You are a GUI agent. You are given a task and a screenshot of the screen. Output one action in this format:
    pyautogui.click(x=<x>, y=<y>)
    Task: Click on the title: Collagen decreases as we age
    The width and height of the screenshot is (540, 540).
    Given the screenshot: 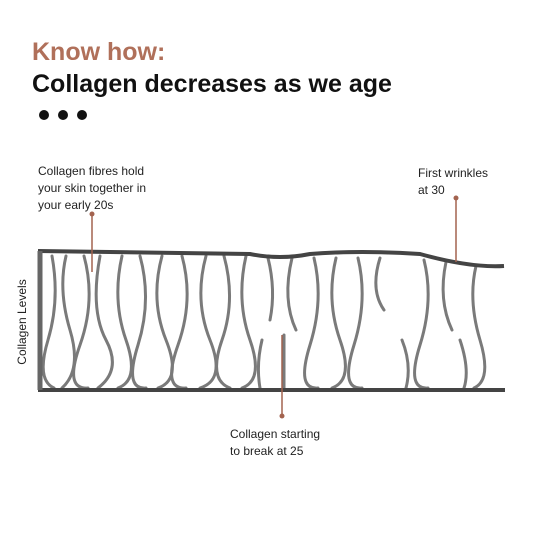 What is the action you would take?
    pyautogui.click(x=212, y=84)
    